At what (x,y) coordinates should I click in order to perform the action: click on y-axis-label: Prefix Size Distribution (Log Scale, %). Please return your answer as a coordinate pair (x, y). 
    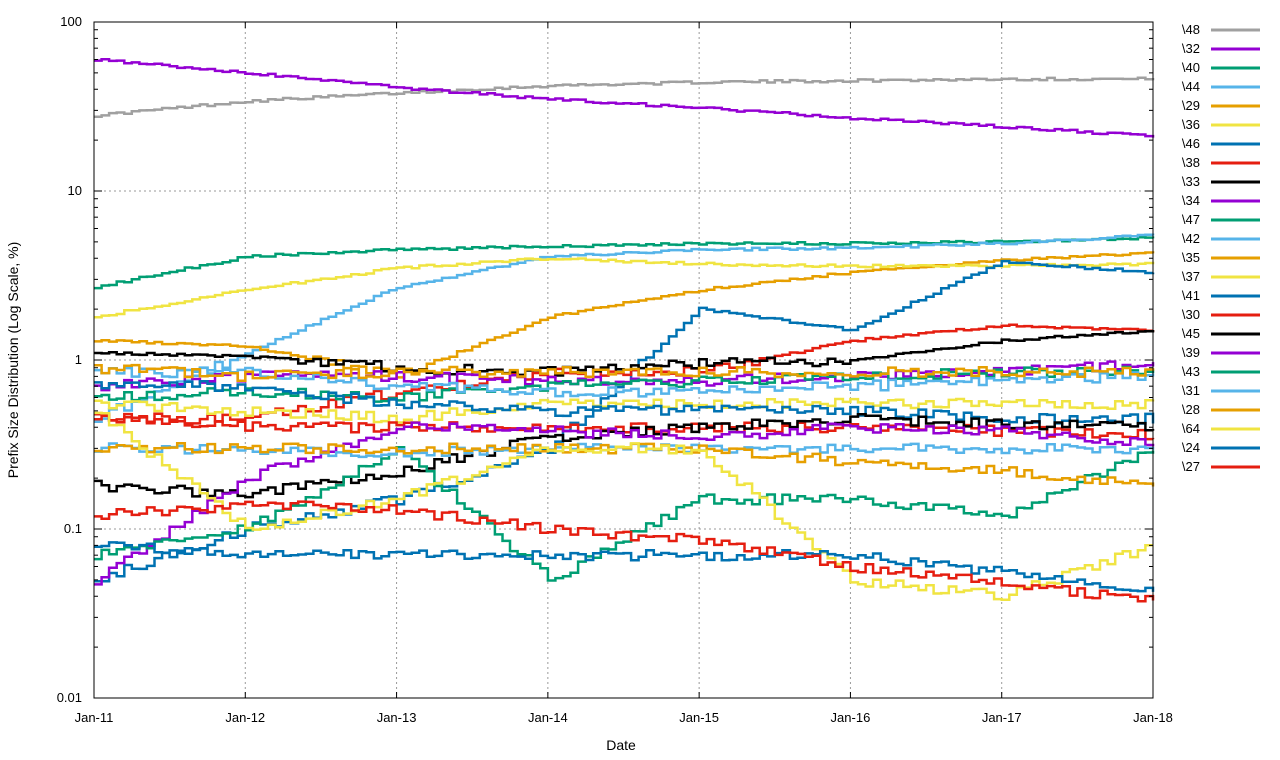
    Looking at the image, I should click on (13, 360).